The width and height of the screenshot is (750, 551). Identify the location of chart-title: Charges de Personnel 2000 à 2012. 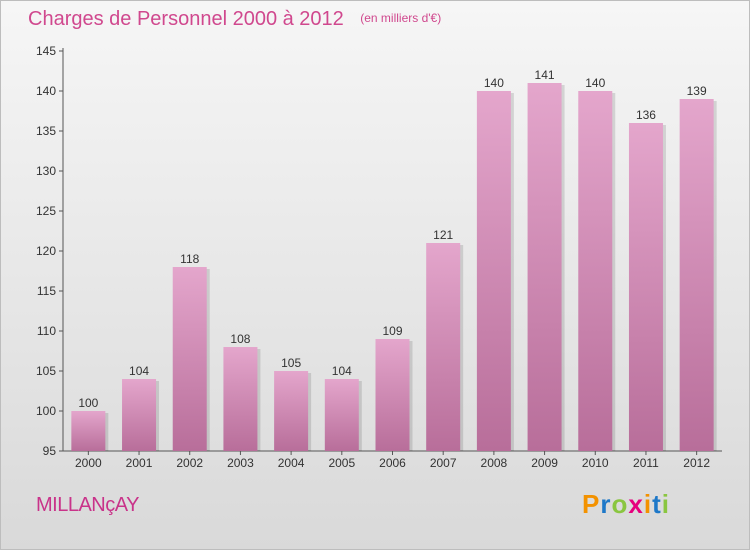
(186, 19).